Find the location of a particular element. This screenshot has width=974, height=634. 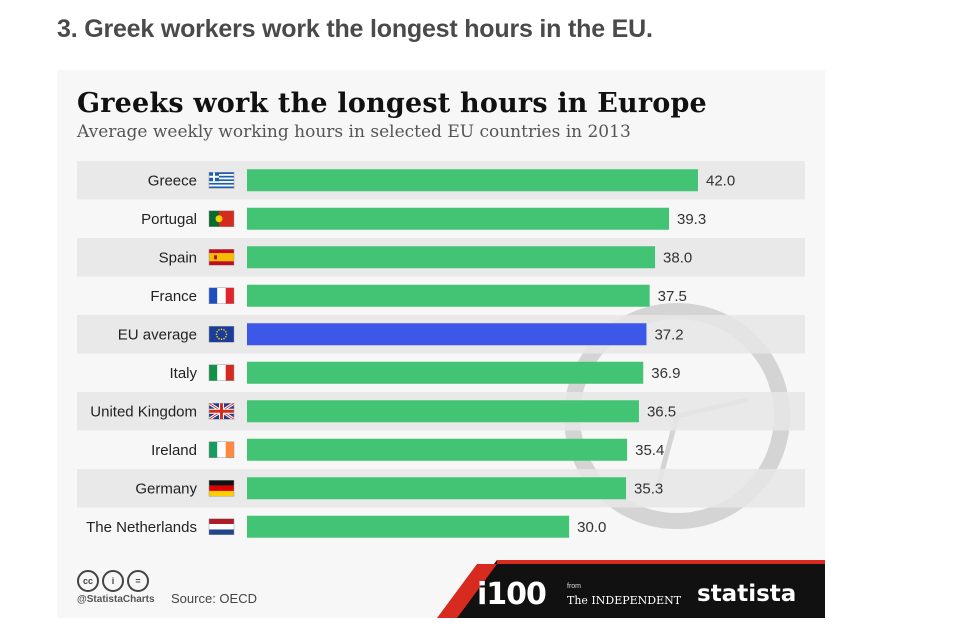

value-label: 42.0 is located at coordinates (720, 180).